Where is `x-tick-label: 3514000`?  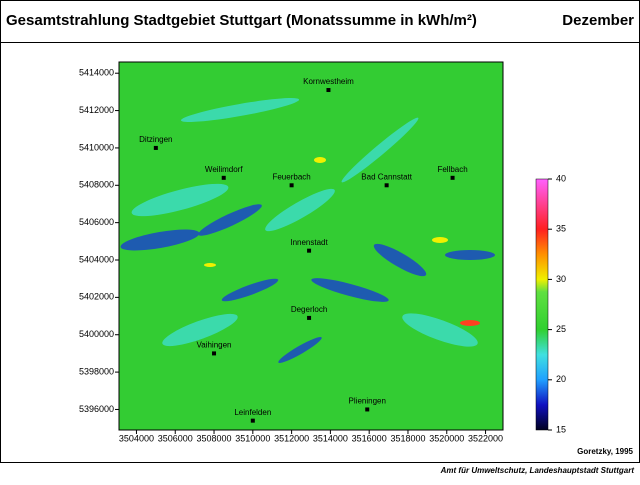 x-tick-label: 3514000 is located at coordinates (330, 438).